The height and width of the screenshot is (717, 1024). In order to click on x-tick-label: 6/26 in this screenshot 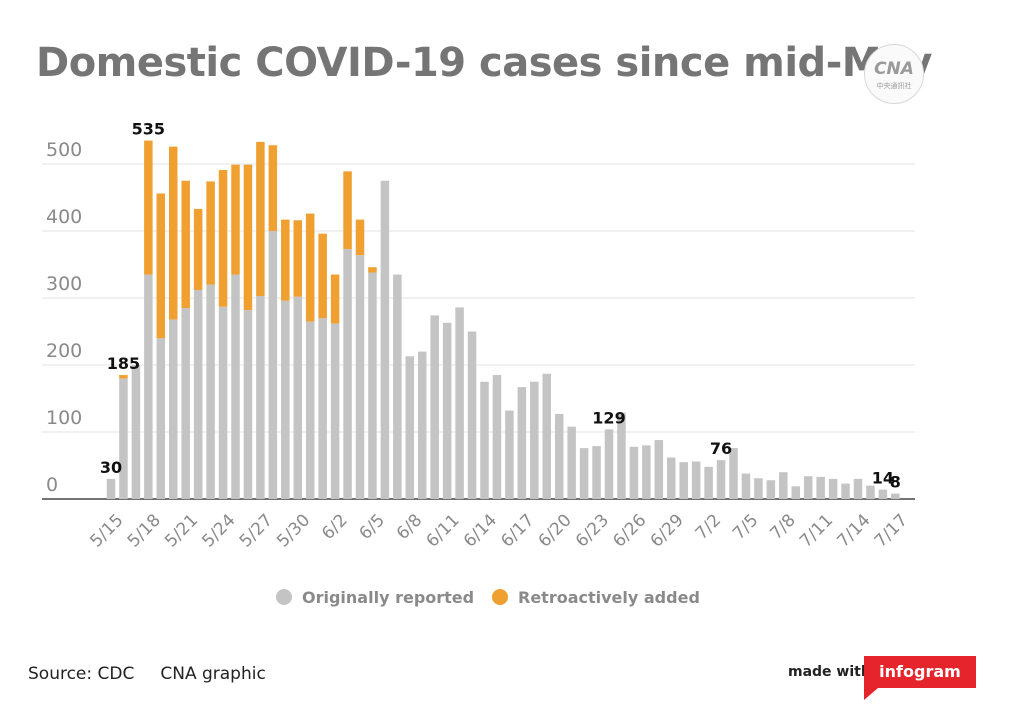, I will do `click(629, 530)`.